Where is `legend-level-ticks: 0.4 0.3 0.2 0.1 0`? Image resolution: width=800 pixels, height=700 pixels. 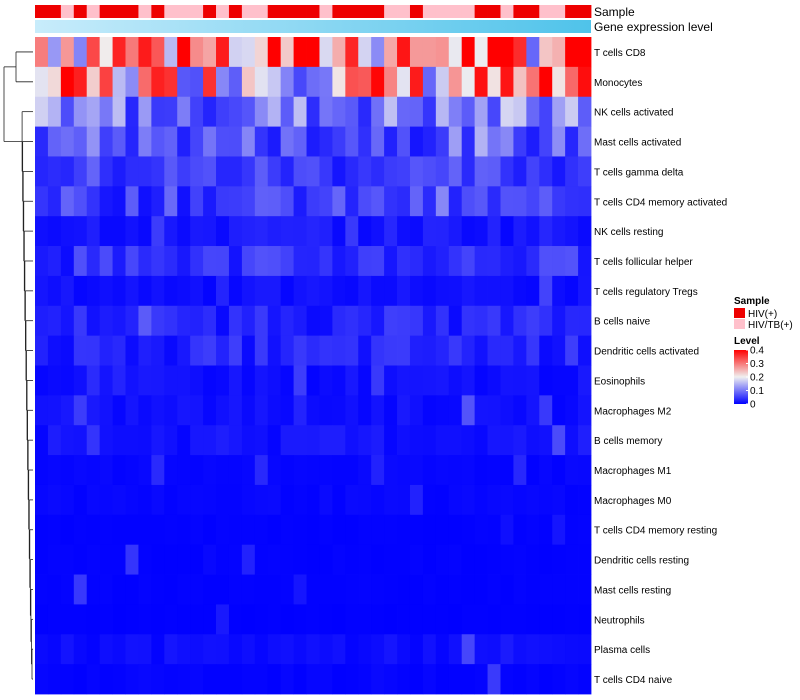
legend-level-ticks: 0.4 0.3 0.2 0.1 0 is located at coordinates (755, 378).